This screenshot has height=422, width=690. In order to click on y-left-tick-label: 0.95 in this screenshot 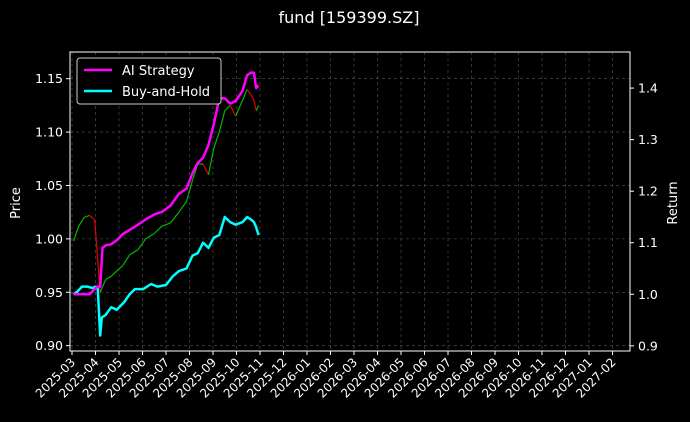, I will do `click(49, 292)`.